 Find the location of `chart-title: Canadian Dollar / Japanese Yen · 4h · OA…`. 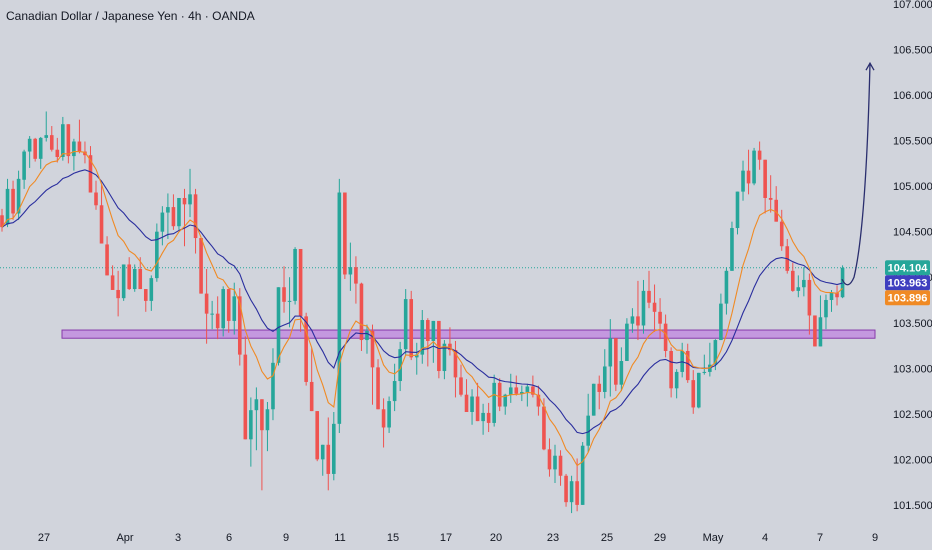

chart-title: Canadian Dollar / Japanese Yen · 4h · OA… is located at coordinates (130, 16).